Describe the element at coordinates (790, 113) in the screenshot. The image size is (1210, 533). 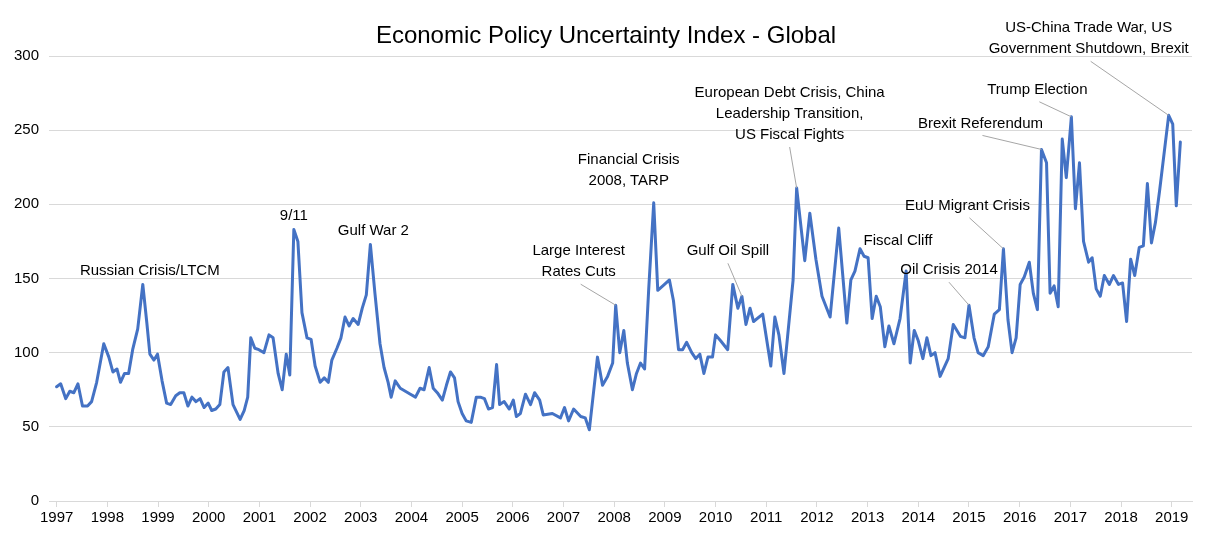
I see `annotation: European Debt Crisis, China Leadership Transition, US Fiscal Fights` at that location.